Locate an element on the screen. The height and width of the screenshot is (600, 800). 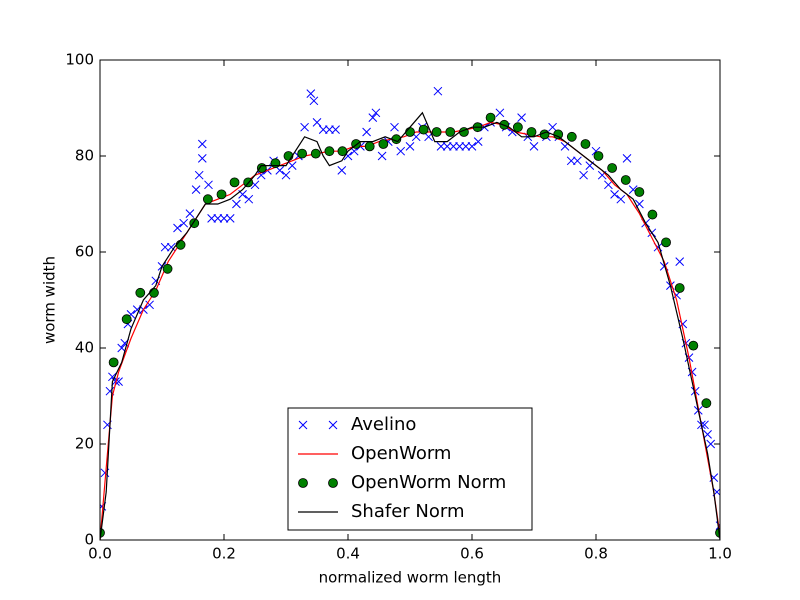
legend-box is located at coordinates (410, 469).